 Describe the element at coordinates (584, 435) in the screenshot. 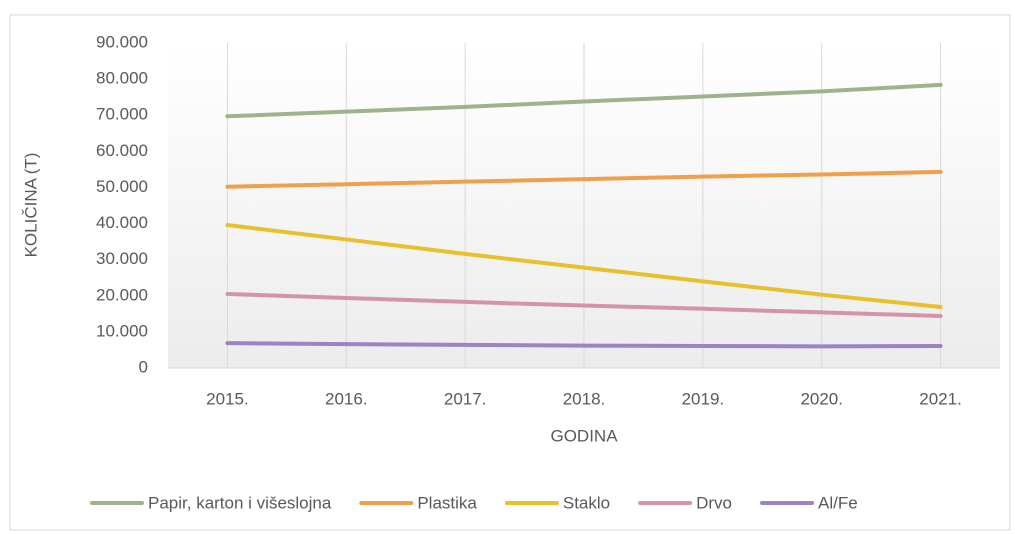

I see `x-axis-label: GODINA` at that location.